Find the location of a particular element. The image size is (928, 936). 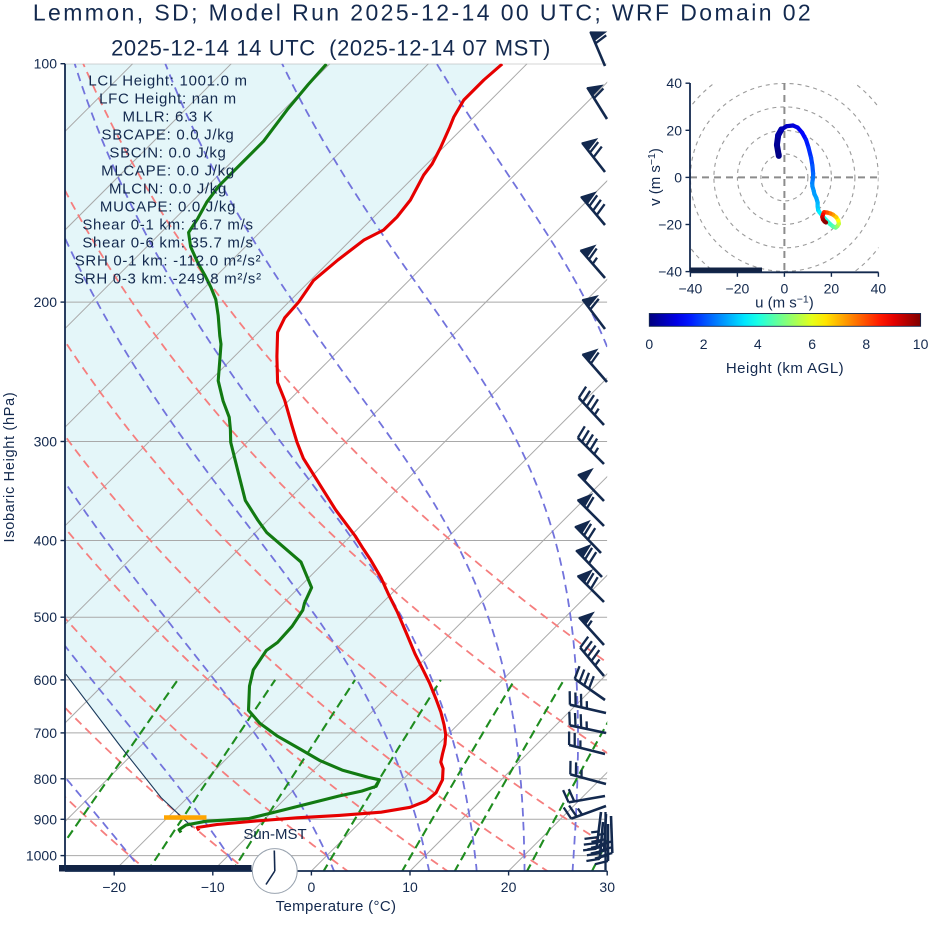

svg-text:2025-12-14 14 UTC (2025-12-14: 2025-12-14 14 UTC (2025-12-14 07 MST) is located at coordinates (331, 48).